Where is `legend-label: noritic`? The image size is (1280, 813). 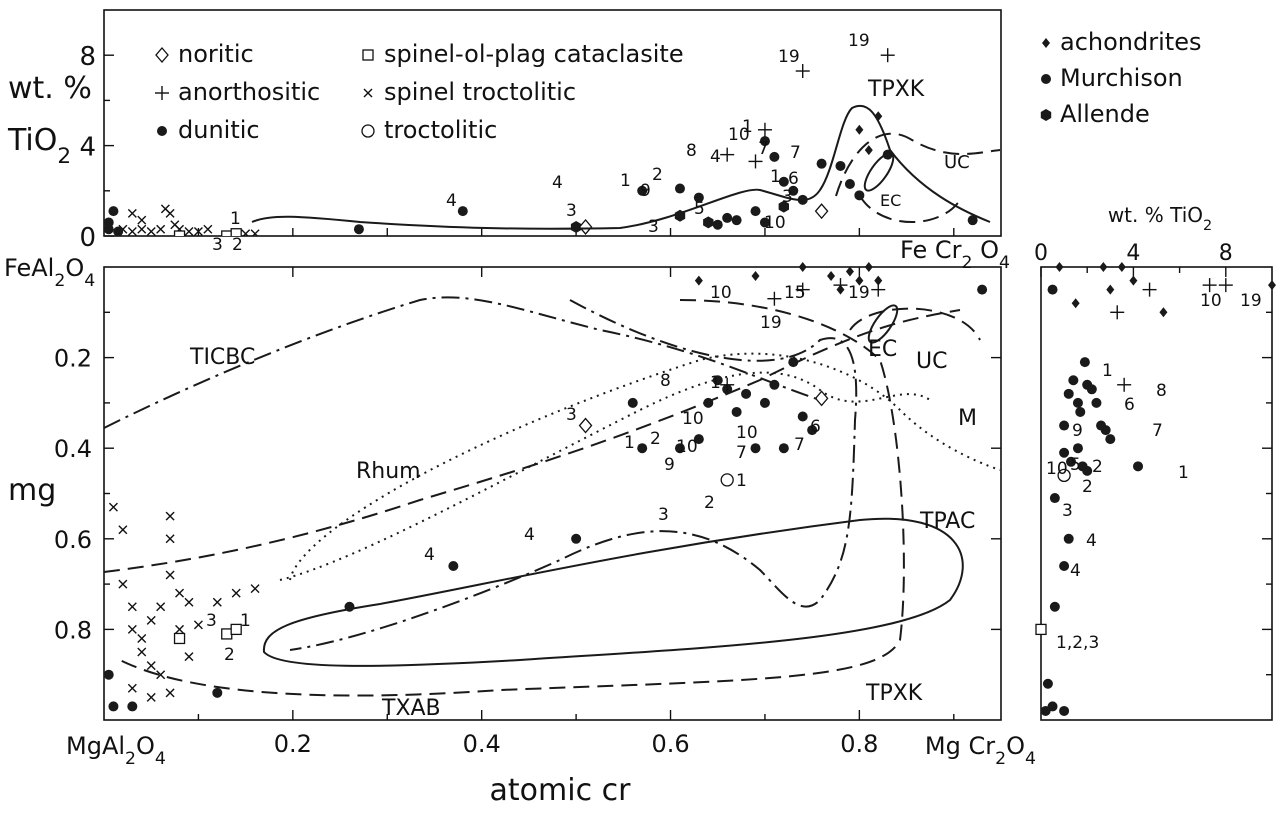 legend-label: noritic is located at coordinates (216, 54).